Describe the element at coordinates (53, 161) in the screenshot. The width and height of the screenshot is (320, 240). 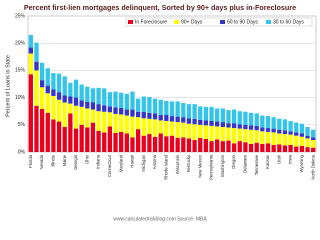
I see `x-tick-label: Illinois` at that location.